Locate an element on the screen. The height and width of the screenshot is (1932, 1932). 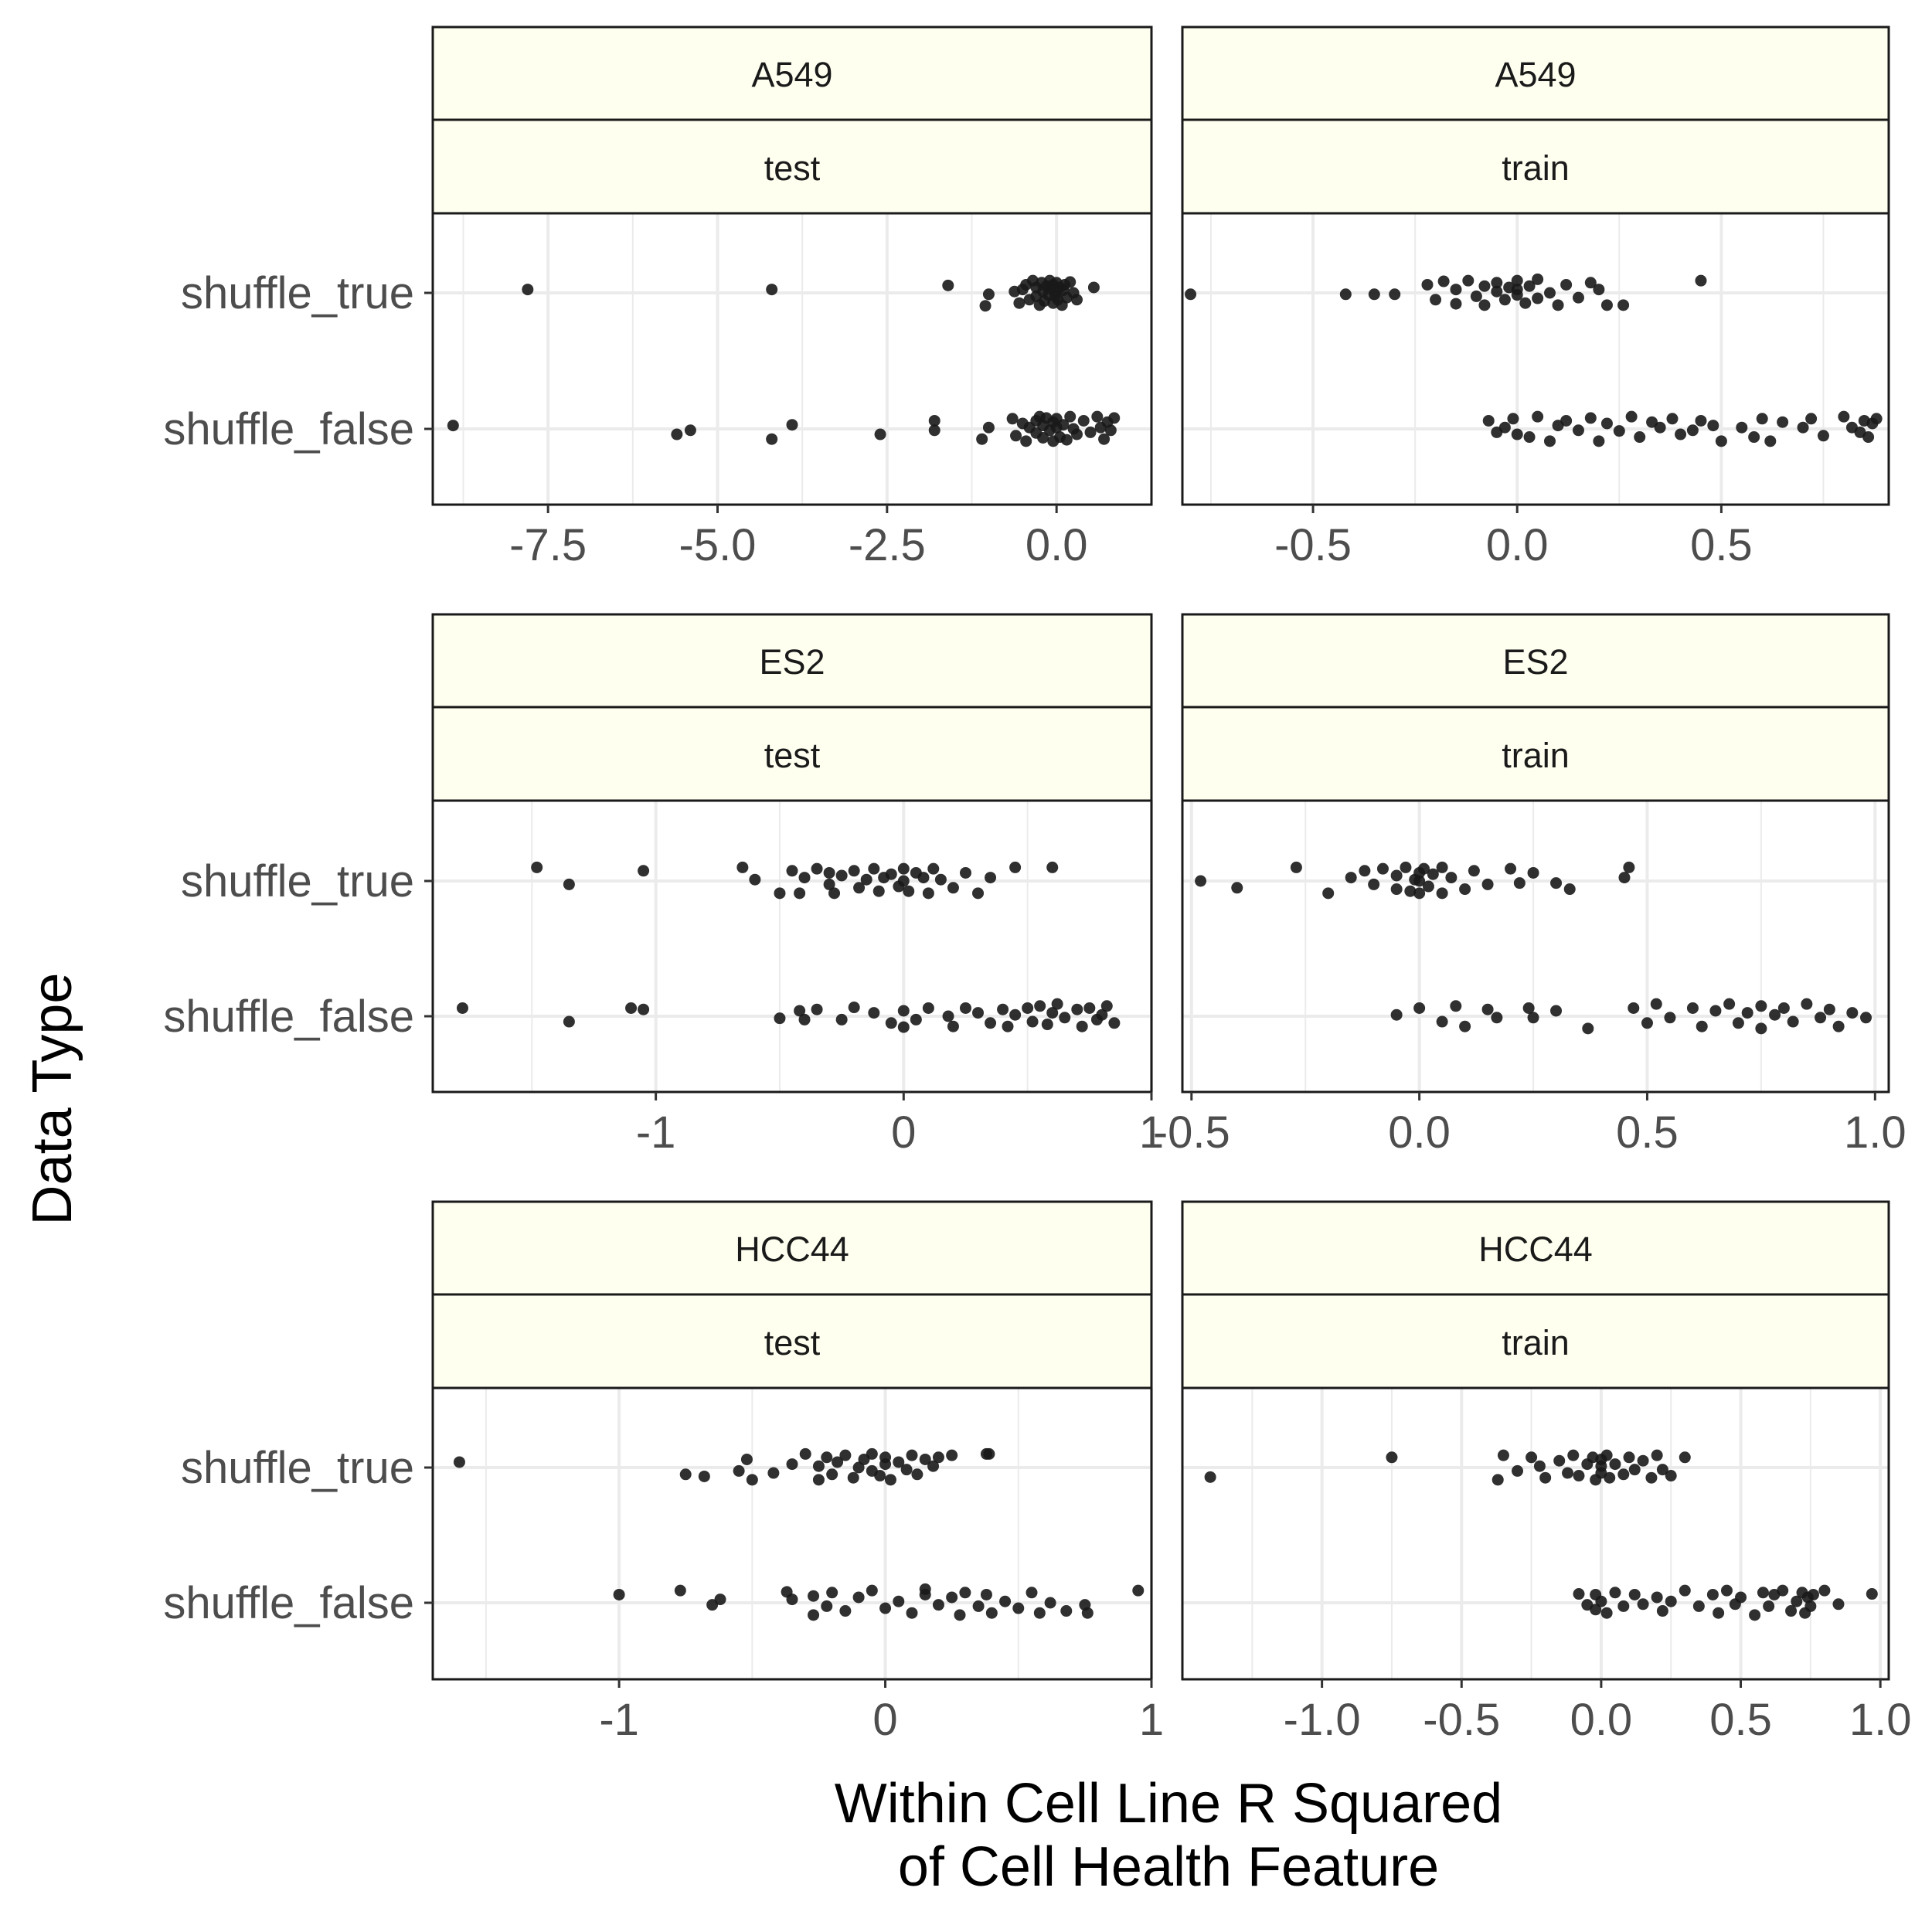
x-tick-label: 0.5 is located at coordinates (1741, 1720).